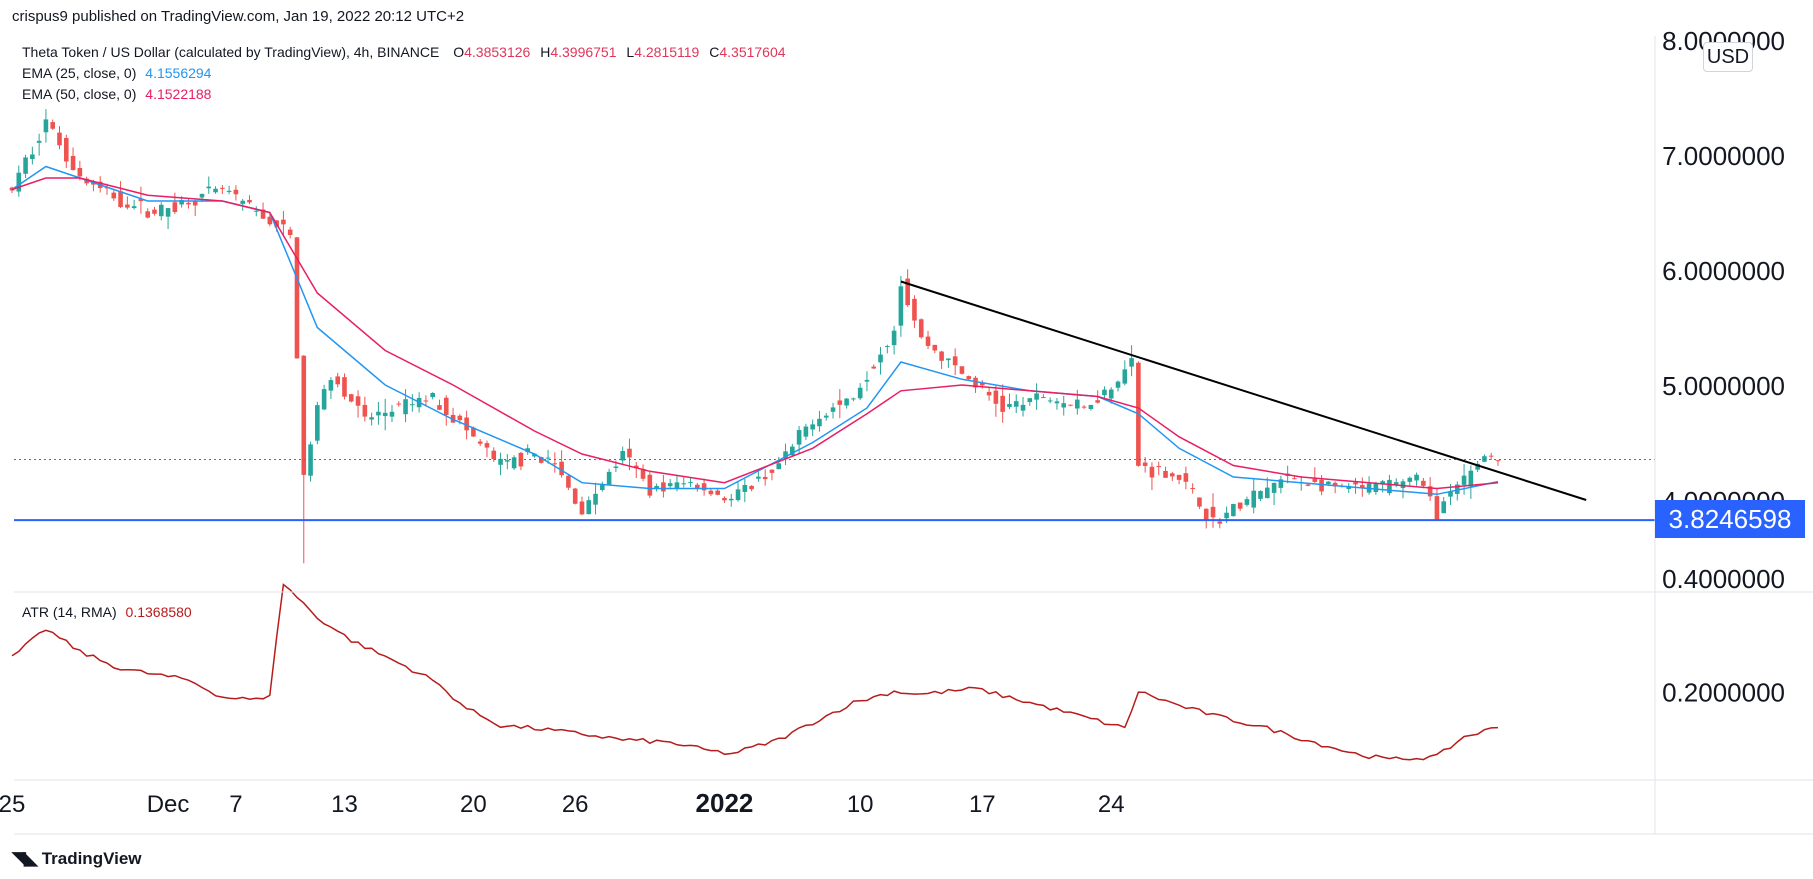 The image size is (1813, 879). What do you see at coordinates (178, 94) in the screenshot?
I see `ema50-value: 4.1522188` at bounding box center [178, 94].